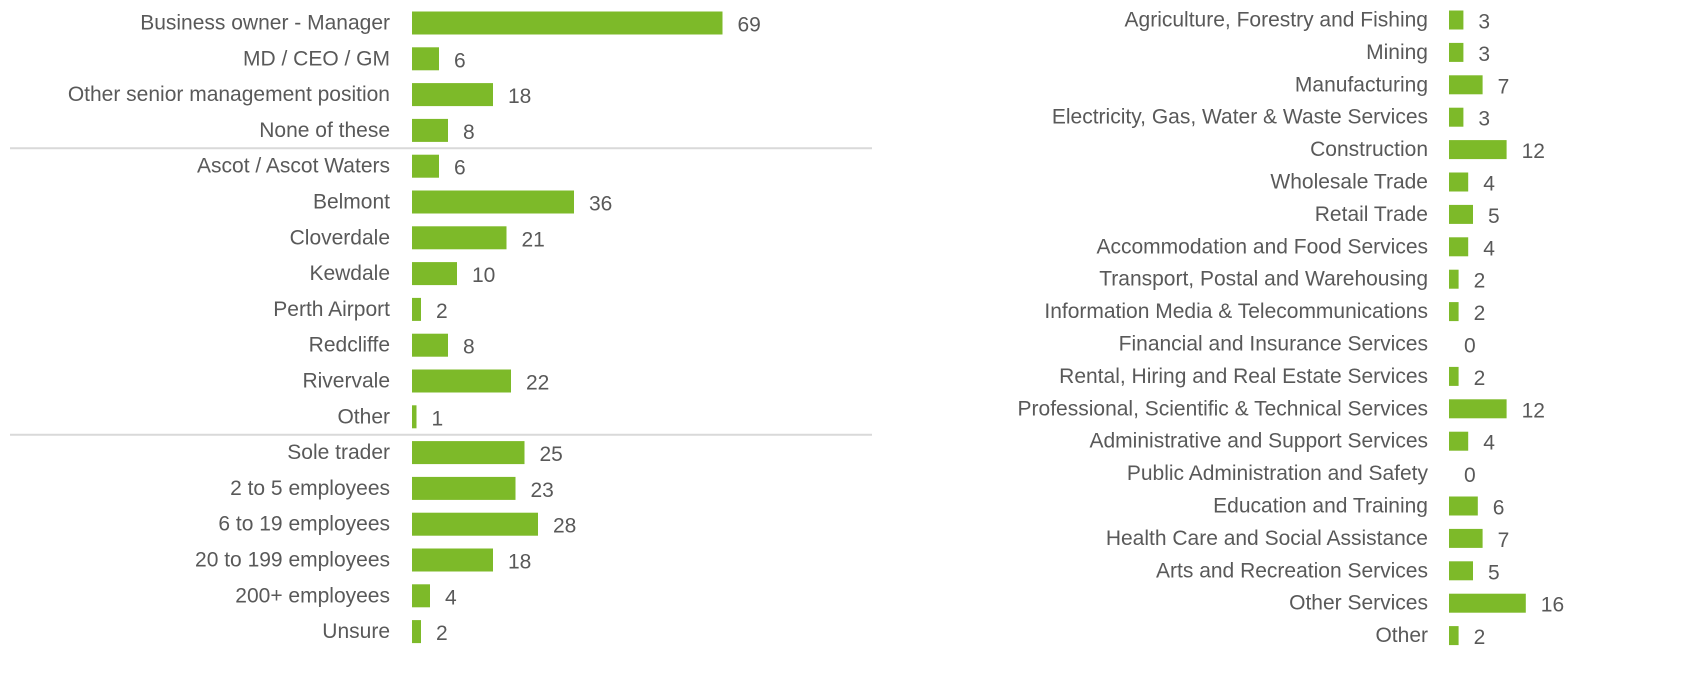 The height and width of the screenshot is (698, 1690). Describe the element at coordinates (434, 274) in the screenshot. I see `bar-left-7-kewdale` at that location.